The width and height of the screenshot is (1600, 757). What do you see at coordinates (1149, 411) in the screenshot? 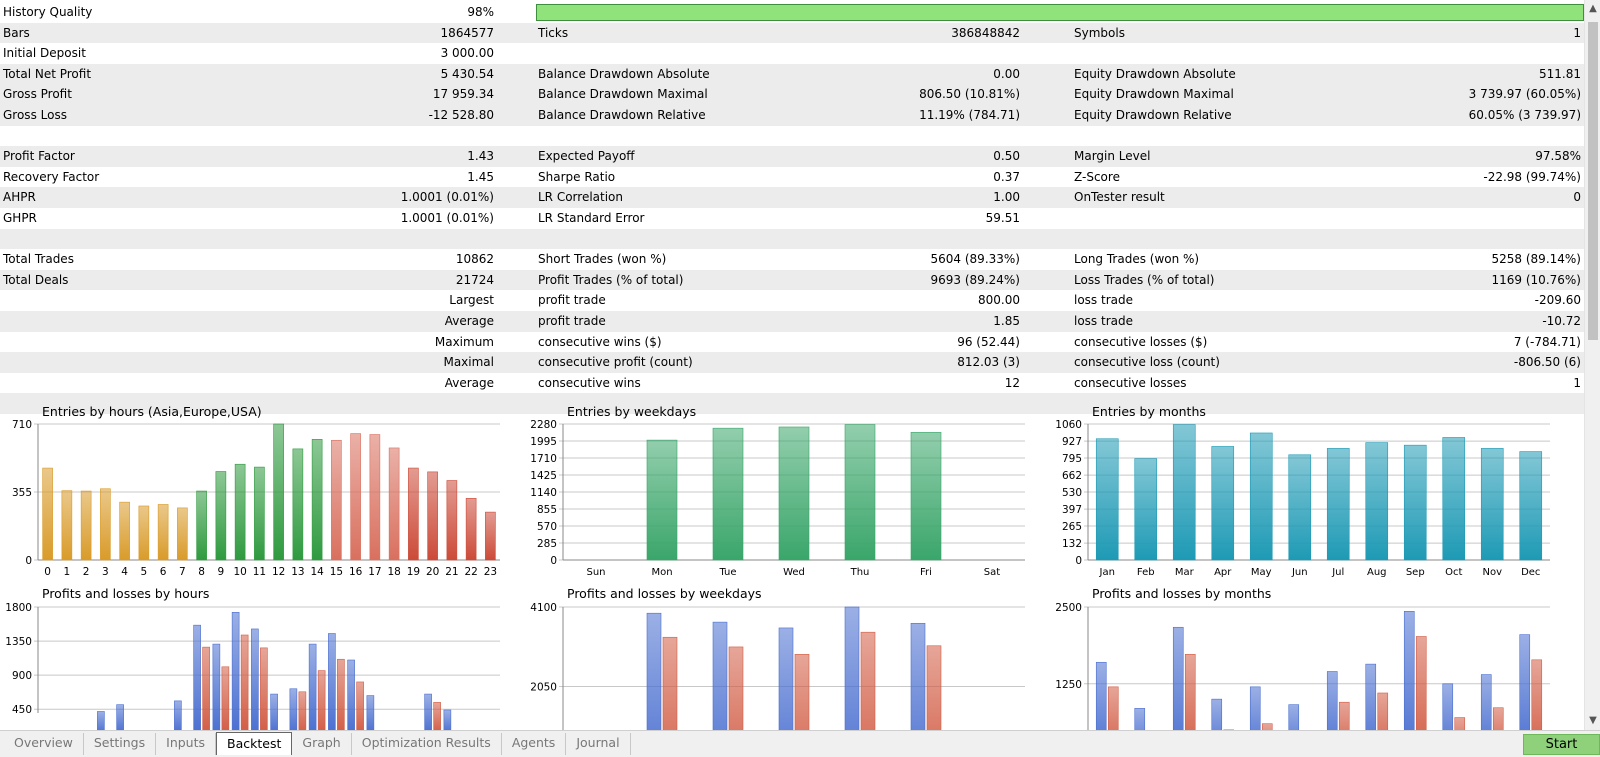
I see `chart-title: Entries by months` at bounding box center [1149, 411].